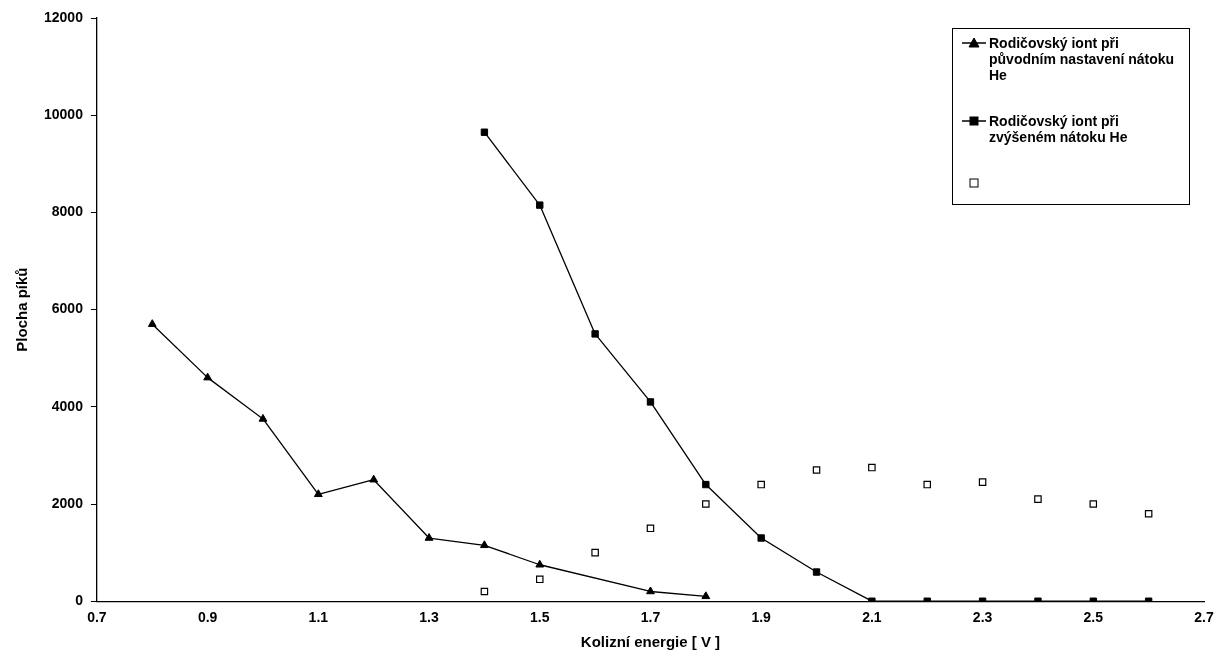  I want to click on x-tick-label: 1.5, so click(540, 617).